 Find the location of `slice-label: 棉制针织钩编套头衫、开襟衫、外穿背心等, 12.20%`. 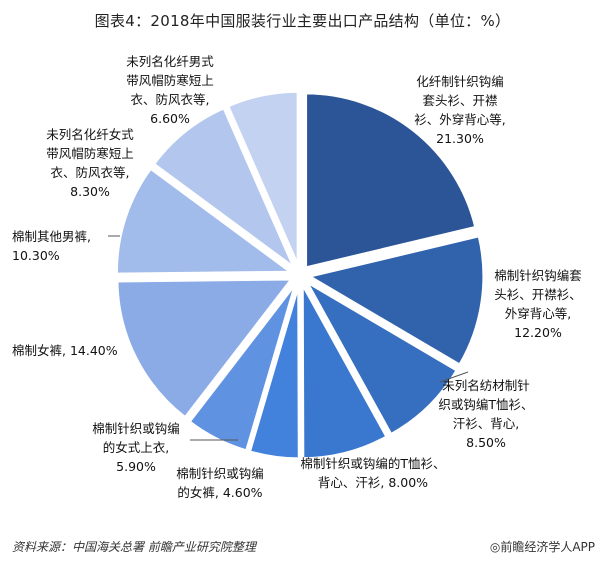

slice-label: 棉制针织钩编套头衫、开襟衫、外穿背心等, 12.20% is located at coordinates (538, 304).